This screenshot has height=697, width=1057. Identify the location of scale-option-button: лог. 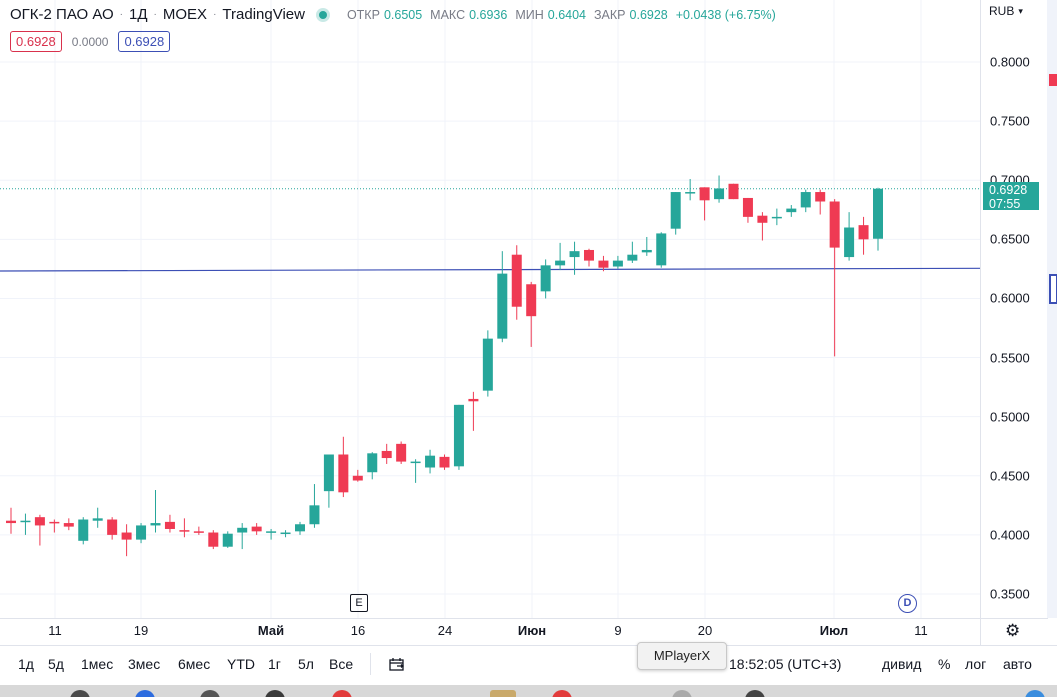
(976, 664).